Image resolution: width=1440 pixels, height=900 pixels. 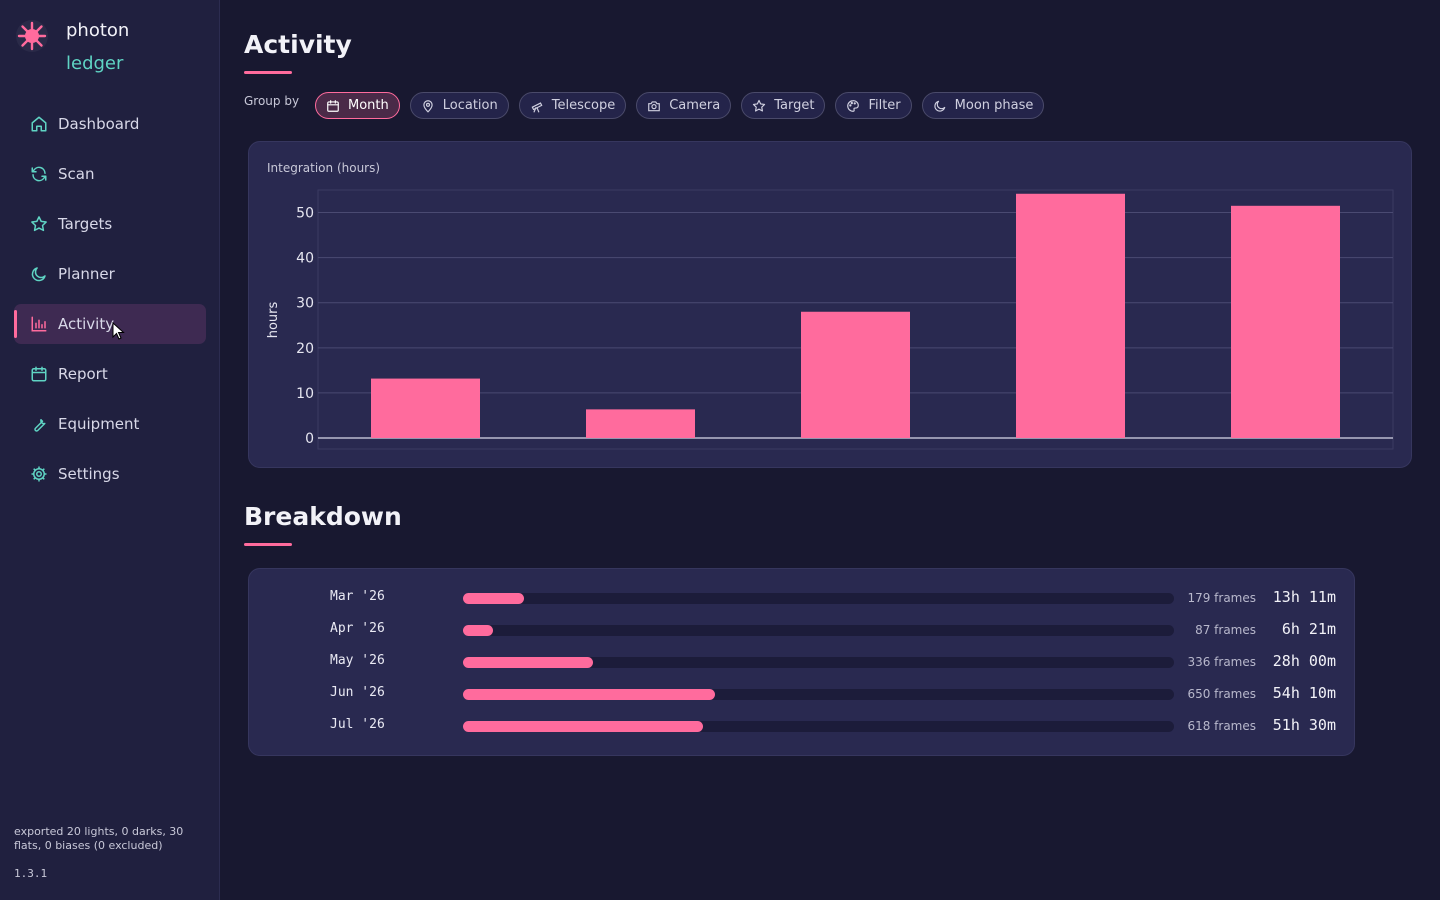 I want to click on sidebar-nav: Dashboard Scan Targets Planner Activity, so click(x=110, y=304).